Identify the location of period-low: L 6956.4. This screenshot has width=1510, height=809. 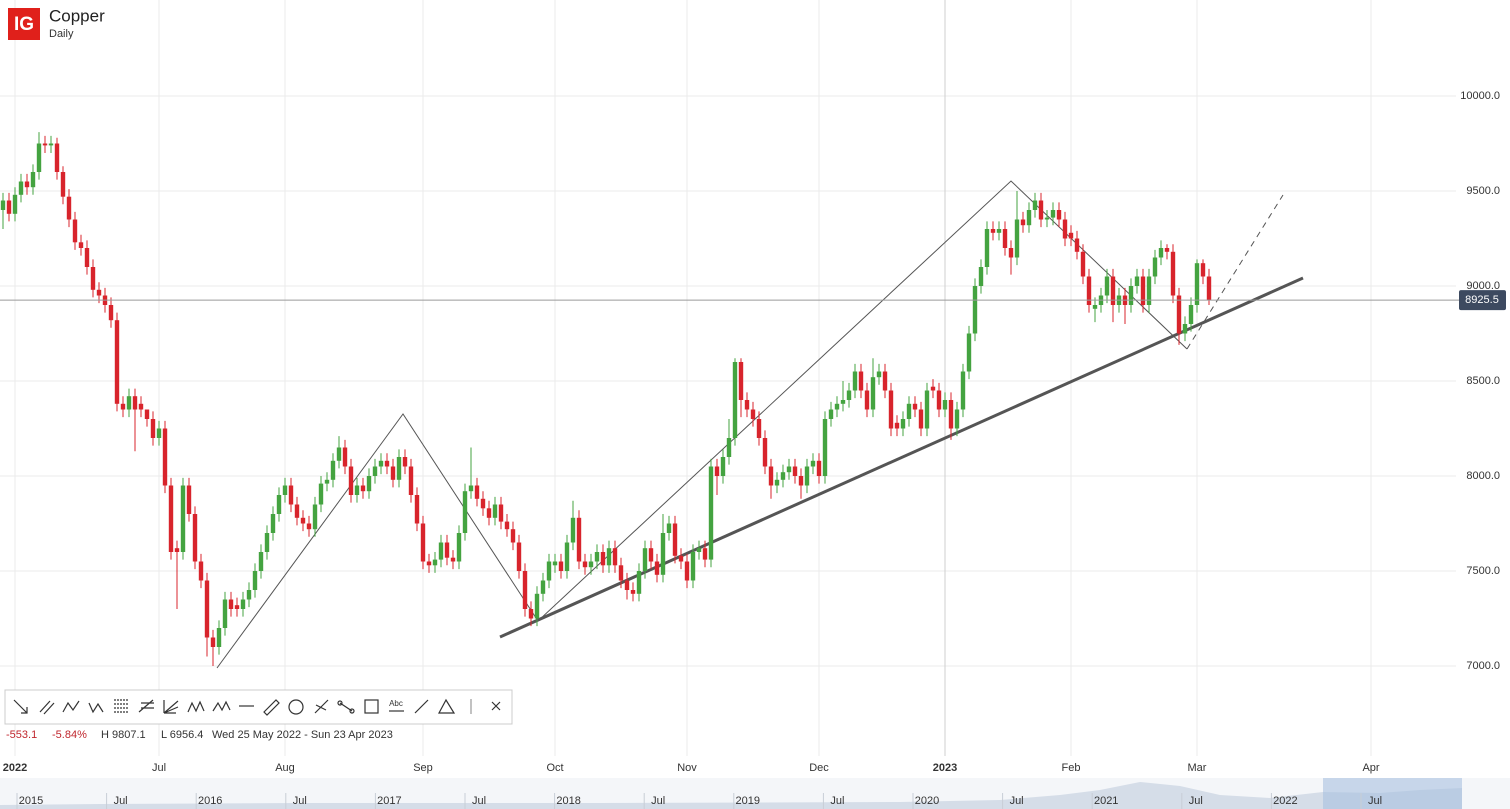
(182, 735).